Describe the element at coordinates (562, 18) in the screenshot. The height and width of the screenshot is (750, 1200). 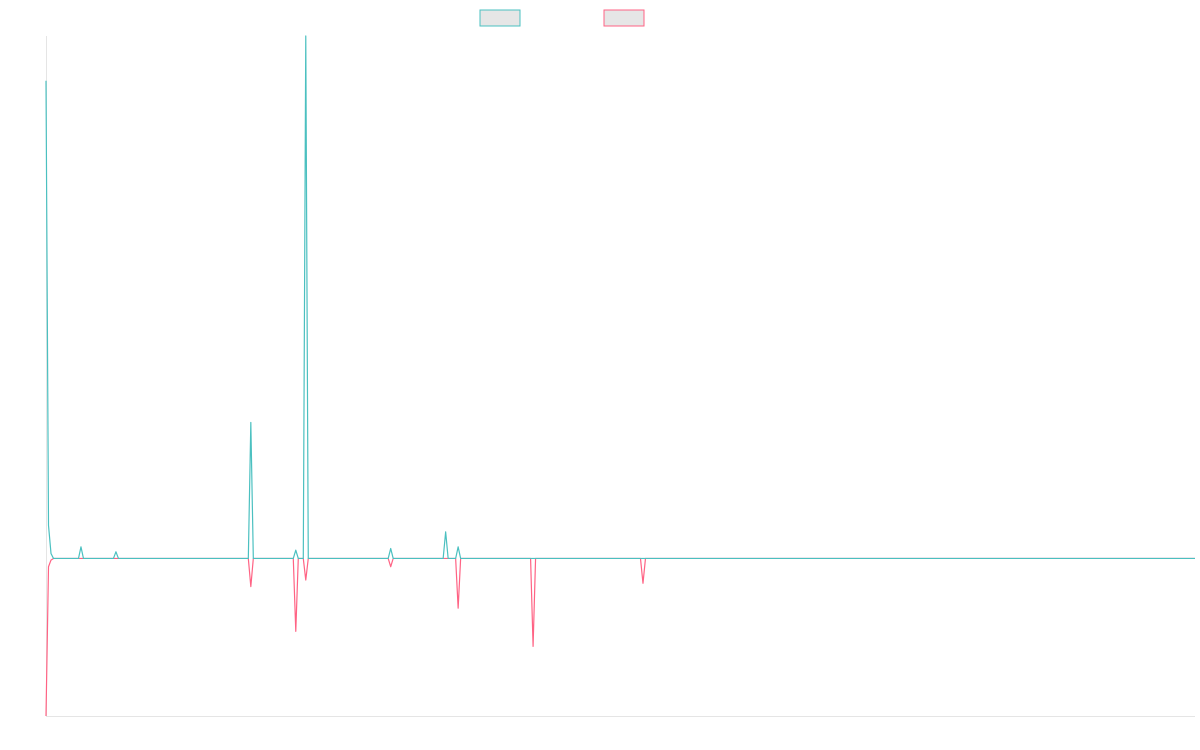
I see `legend` at that location.